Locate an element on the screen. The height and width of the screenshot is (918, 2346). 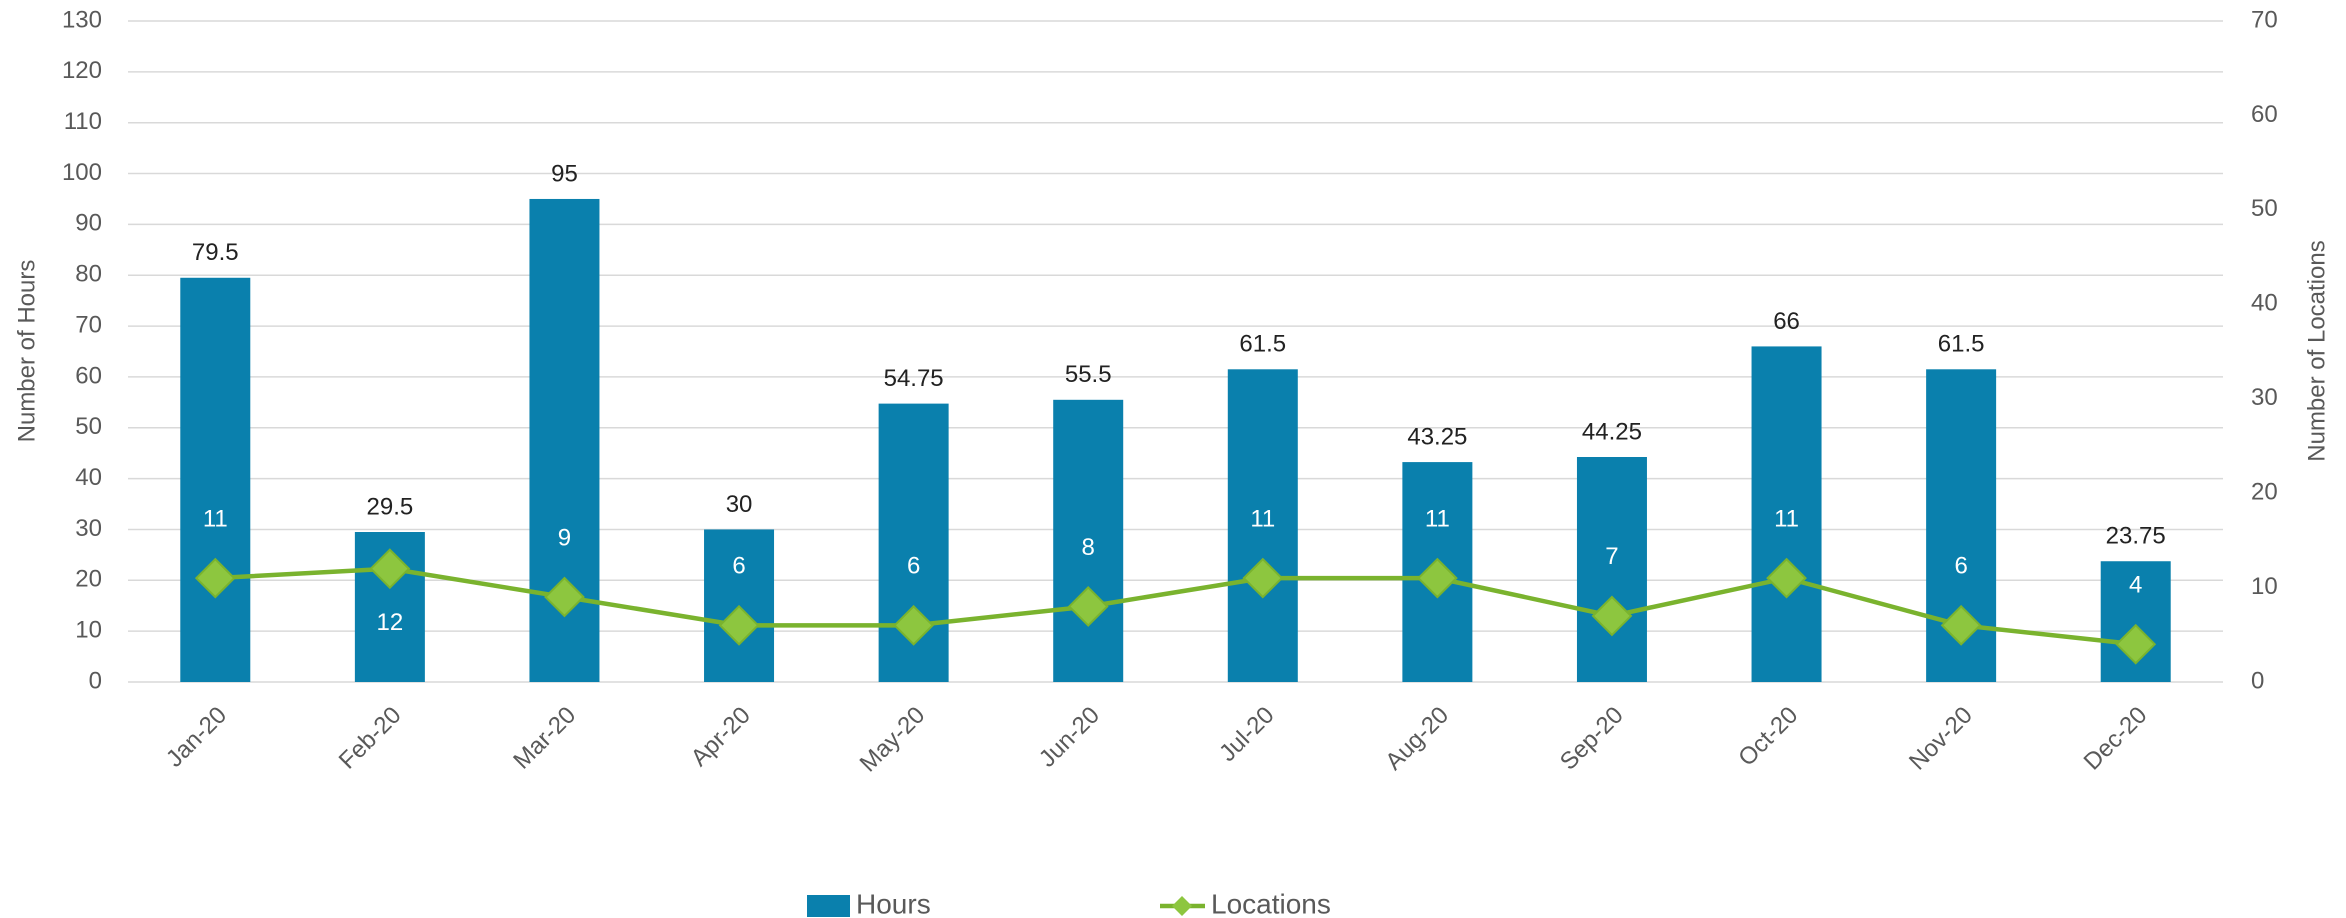
y-axis-label: Number of Hours is located at coordinates (26, 351).